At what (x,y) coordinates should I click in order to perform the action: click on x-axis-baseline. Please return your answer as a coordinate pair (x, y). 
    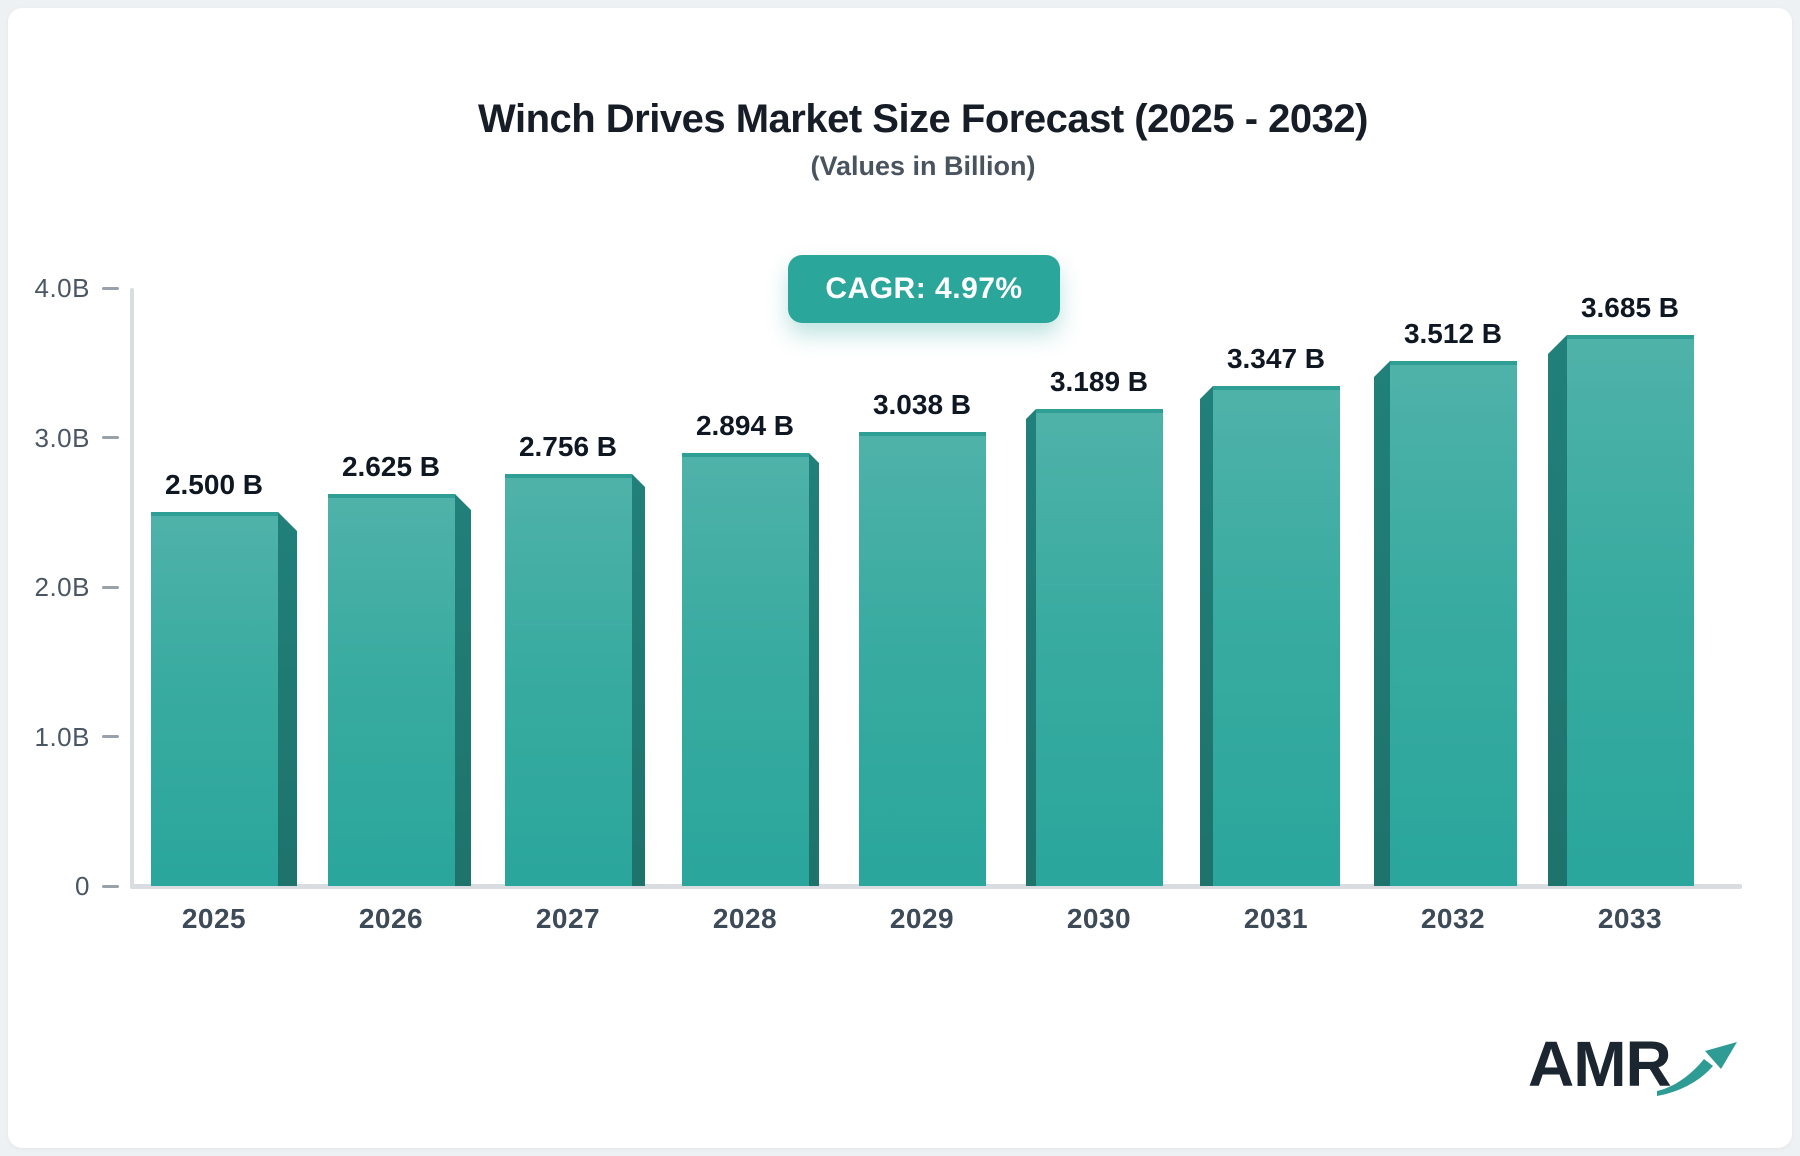
    Looking at the image, I should click on (936, 886).